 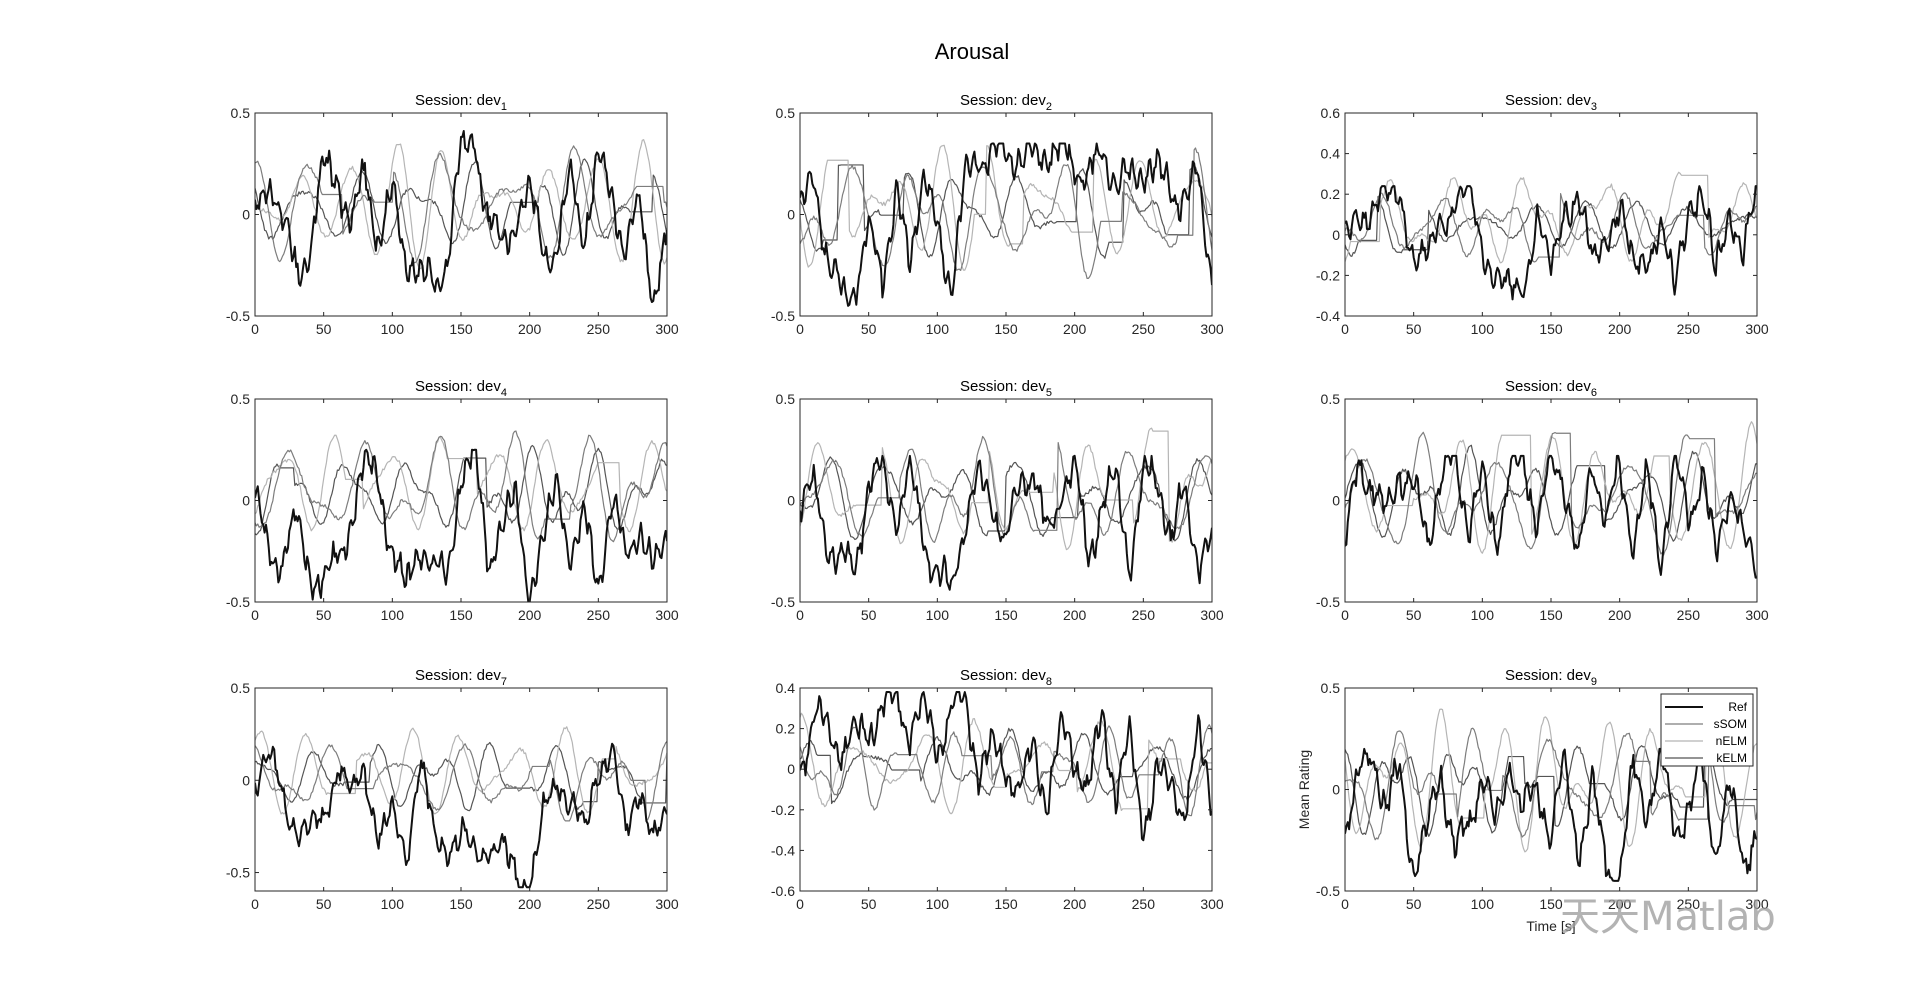 I want to click on y-tick-label: 0.6, so click(x=1331, y=113).